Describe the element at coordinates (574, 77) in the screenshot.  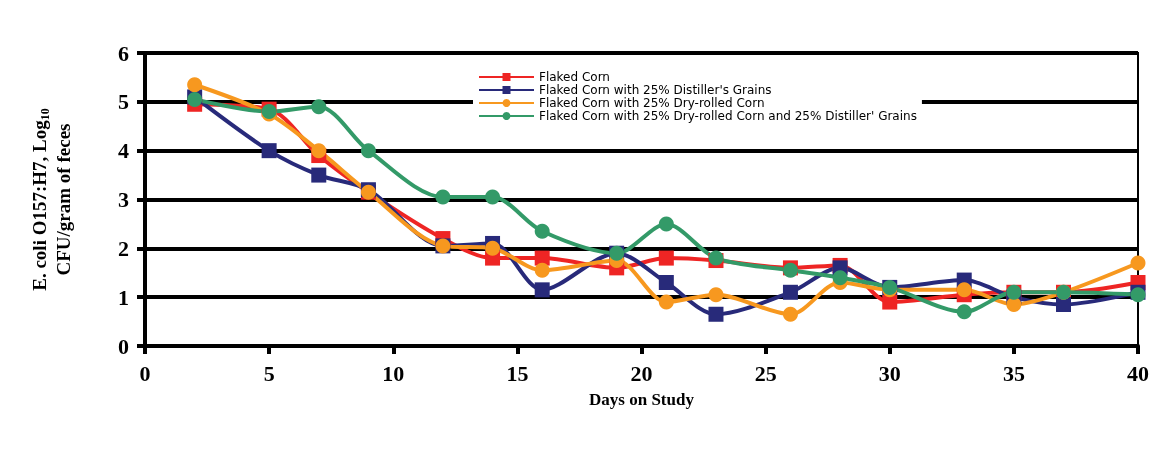
I see `legend-label: Flaked Corn` at that location.